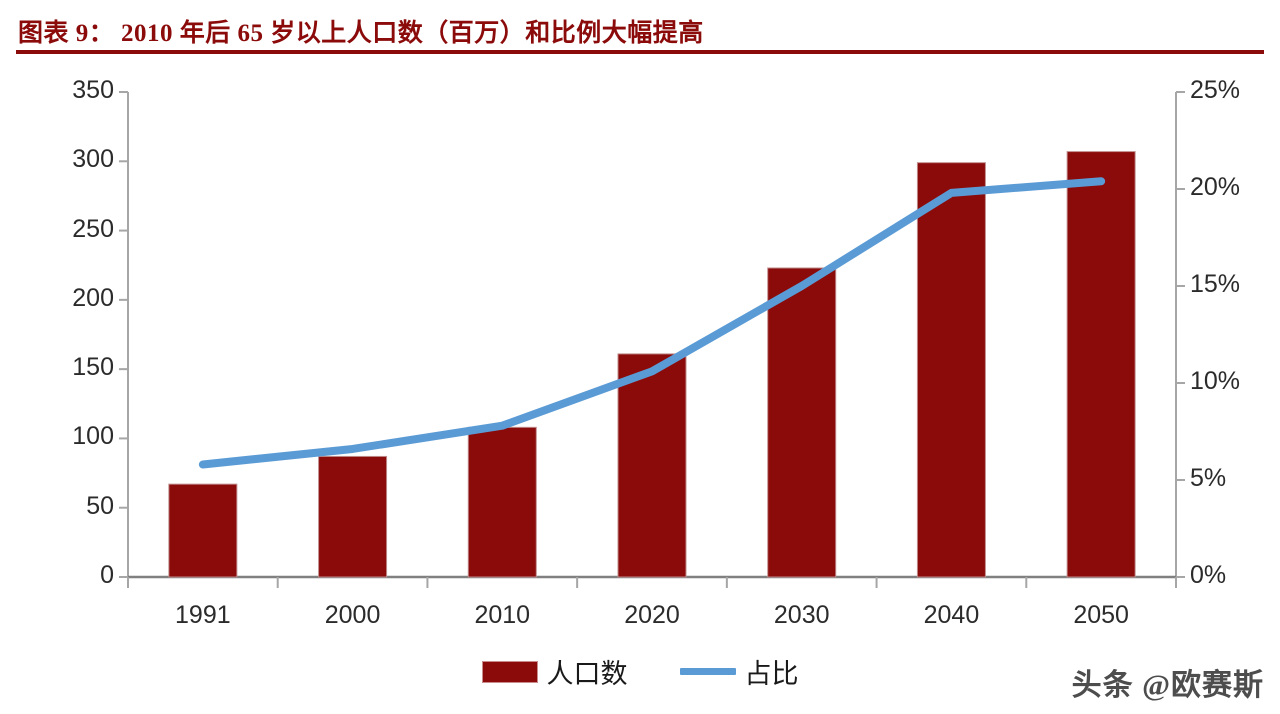 Image resolution: width=1280 pixels, height=714 pixels. What do you see at coordinates (1208, 478) in the screenshot?
I see `y-axis-right-tick: 5%` at bounding box center [1208, 478].